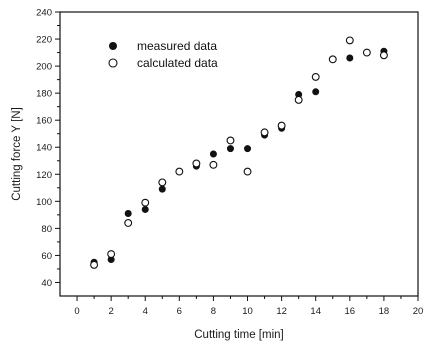  I want to click on y-tick-label: 140, so click(44, 148).